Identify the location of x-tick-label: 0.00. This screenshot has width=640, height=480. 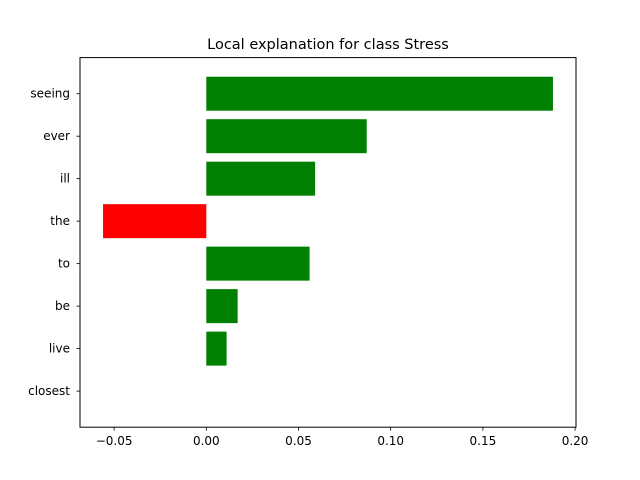
(206, 441).